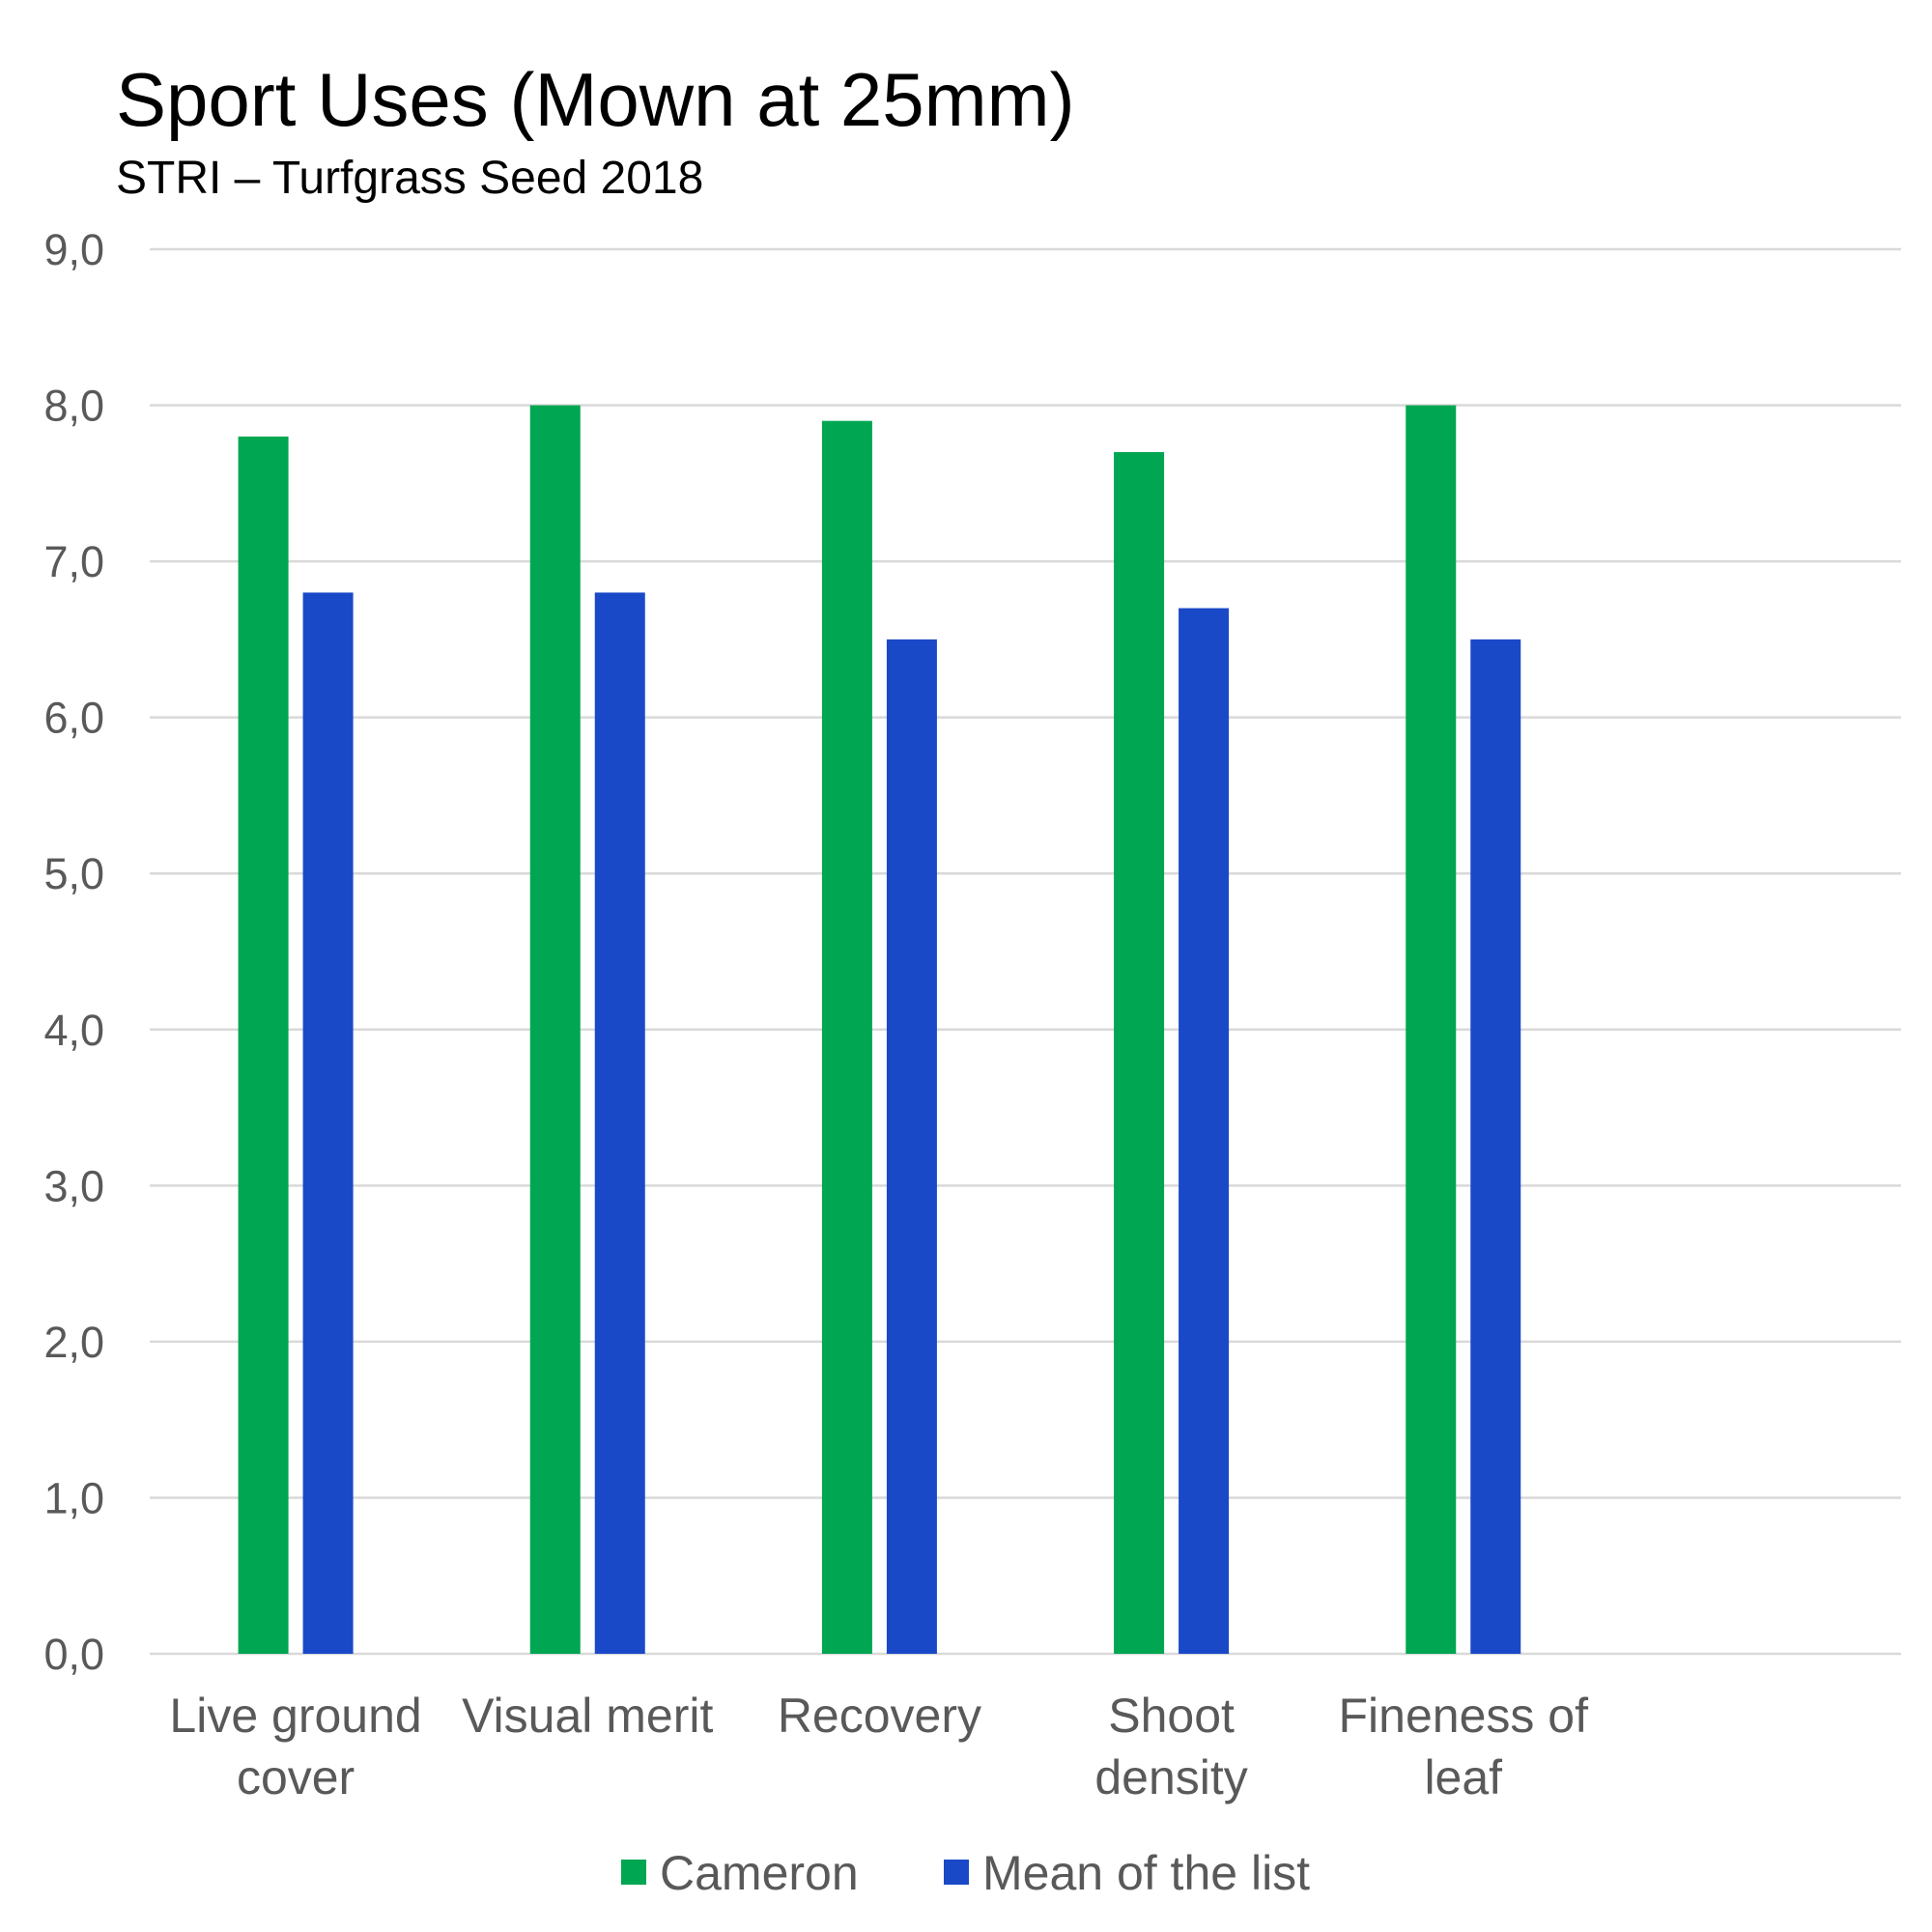 The height and width of the screenshot is (1932, 1932). I want to click on x-category-label: Recovery, so click(879, 1716).